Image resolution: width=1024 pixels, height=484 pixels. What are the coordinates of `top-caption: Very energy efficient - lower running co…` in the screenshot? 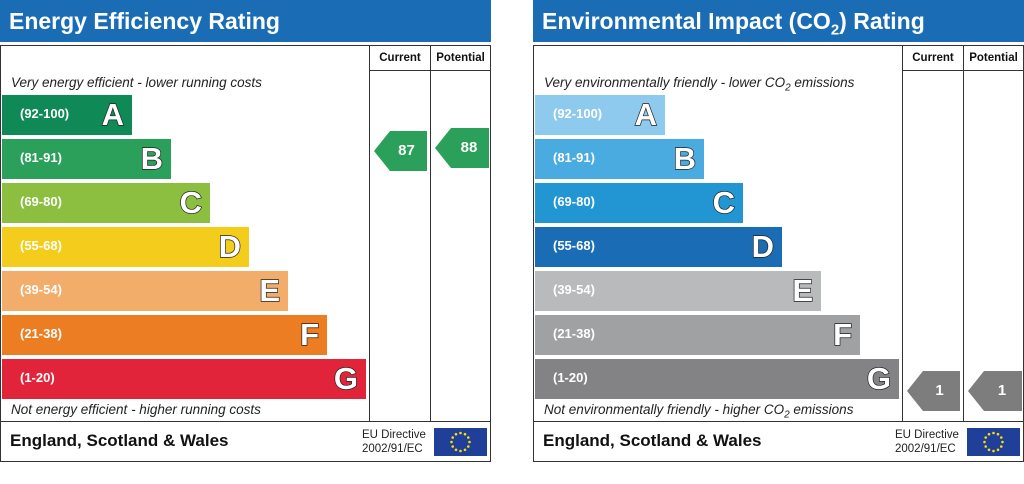 It's located at (136, 82).